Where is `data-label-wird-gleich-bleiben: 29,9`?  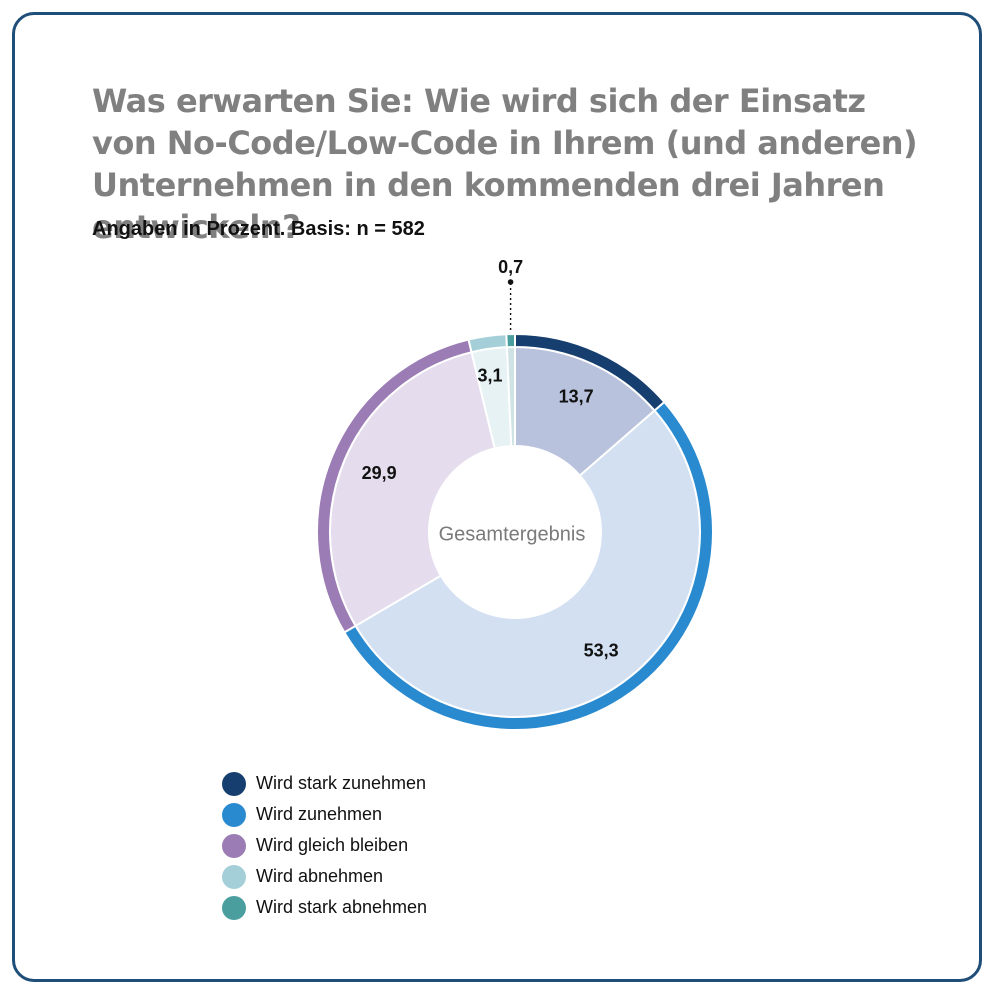
data-label-wird-gleich-bleiben: 29,9 is located at coordinates (379, 473).